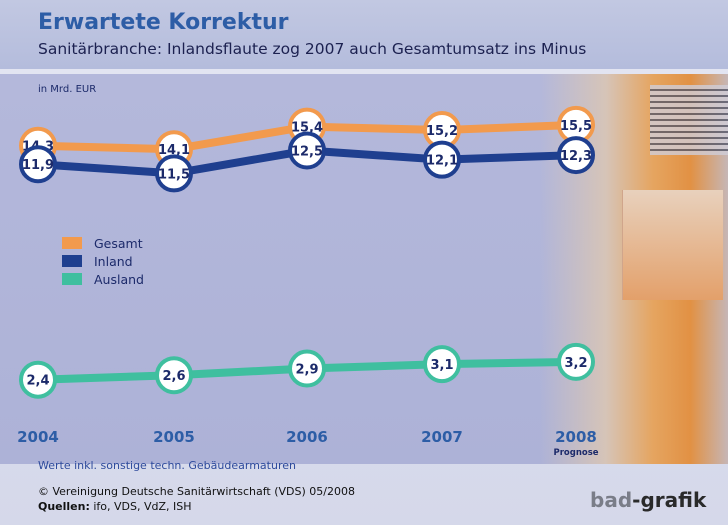  I want to click on x-tick-label-2008: 2008, so click(576, 437).